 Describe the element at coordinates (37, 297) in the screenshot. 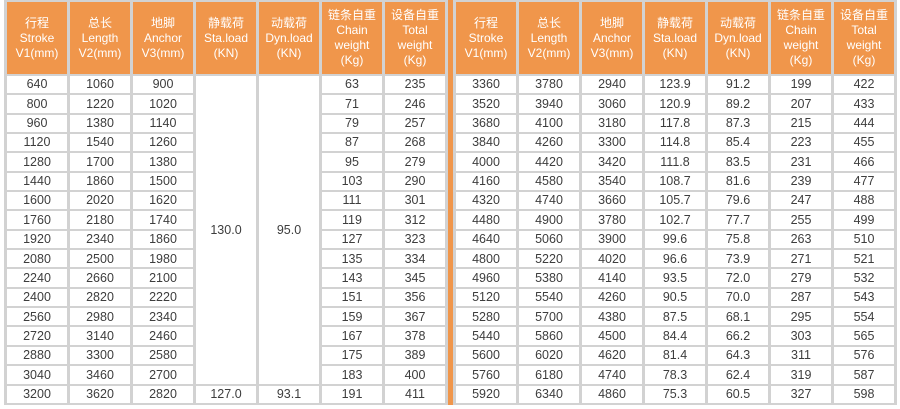

I see `table-cell-stroke: 2400` at that location.